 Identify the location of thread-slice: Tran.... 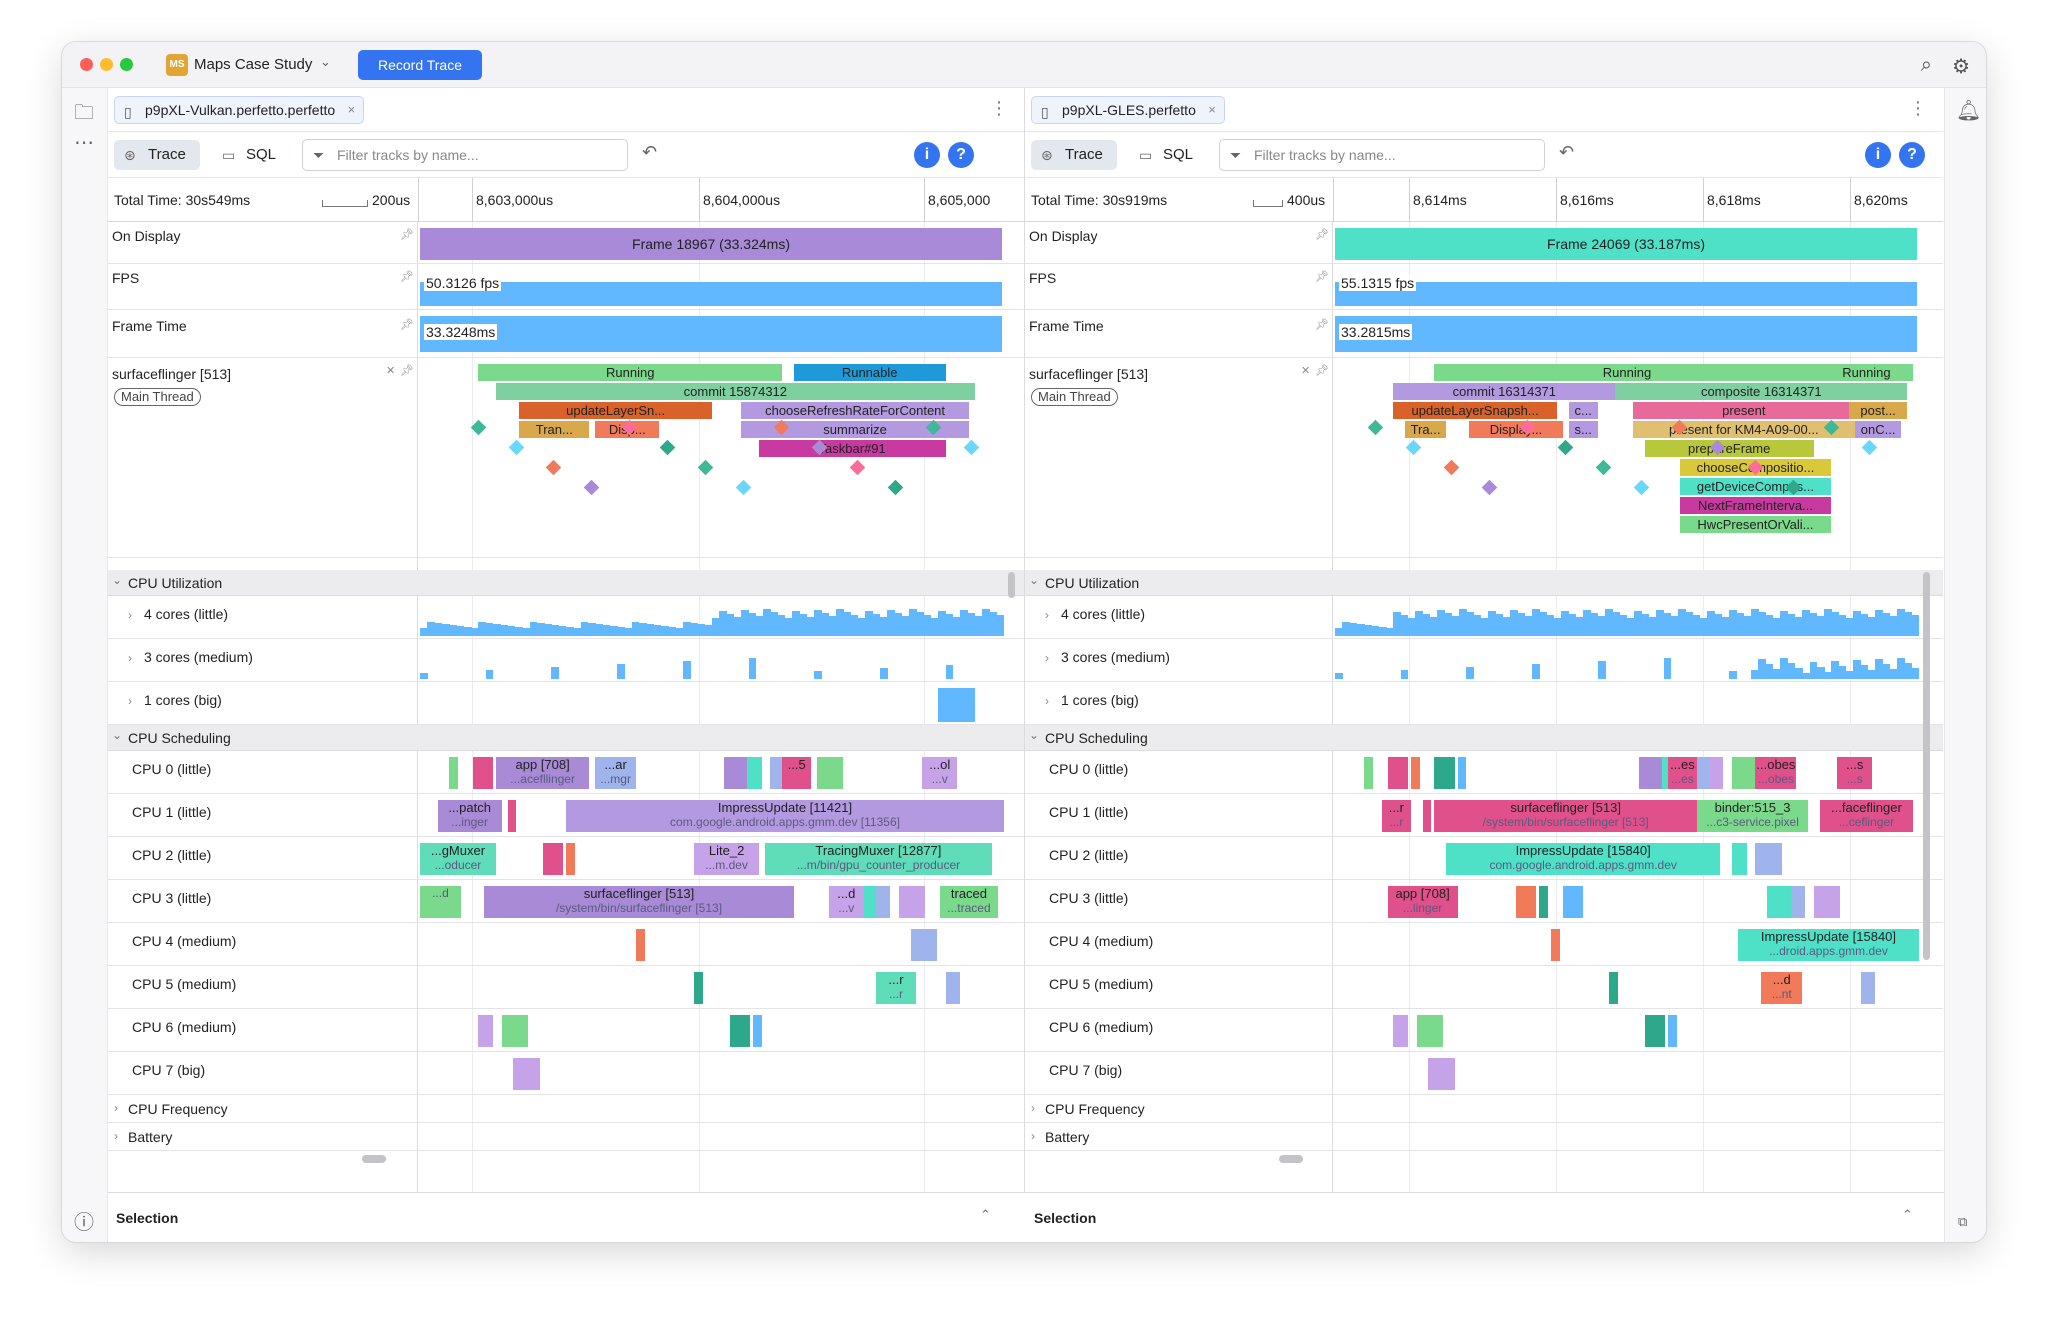
(554, 429).